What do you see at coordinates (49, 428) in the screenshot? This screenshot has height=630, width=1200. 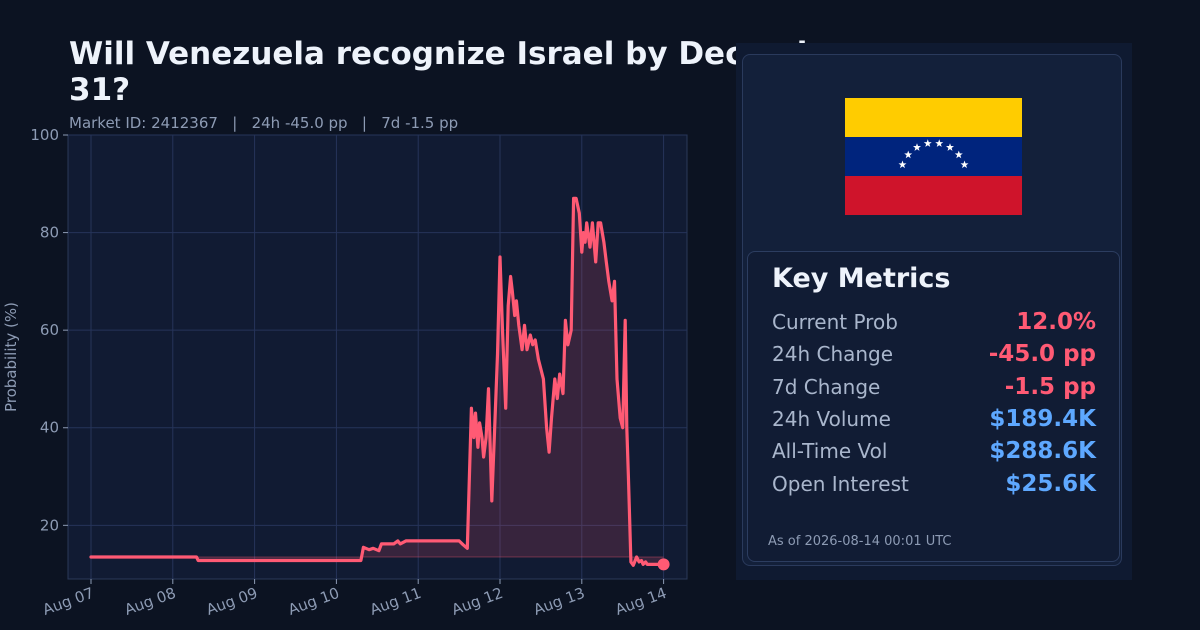 I see `y-tick-label: 40` at bounding box center [49, 428].